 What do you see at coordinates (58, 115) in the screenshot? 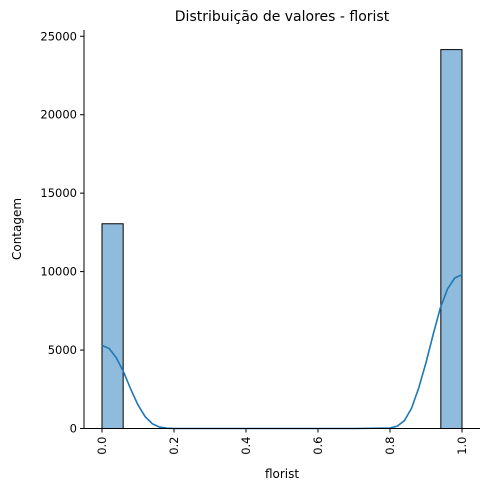
I see `y-tick-label-4: 20000` at bounding box center [58, 115].